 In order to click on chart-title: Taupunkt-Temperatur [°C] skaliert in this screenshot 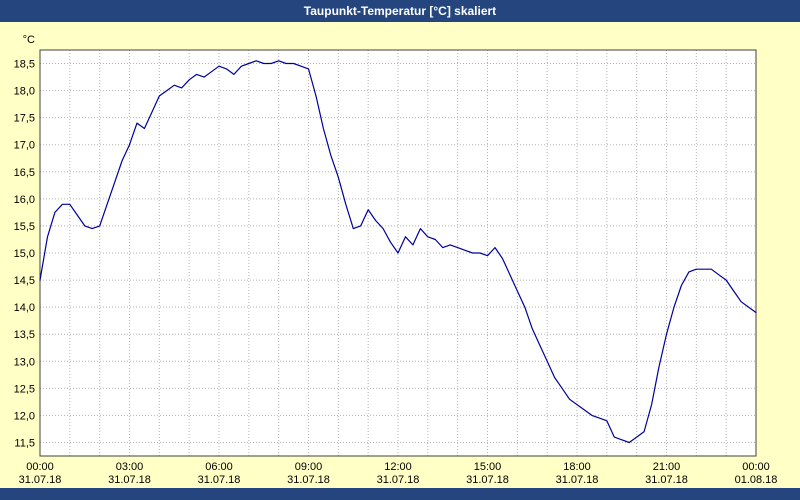, I will do `click(400, 11)`.